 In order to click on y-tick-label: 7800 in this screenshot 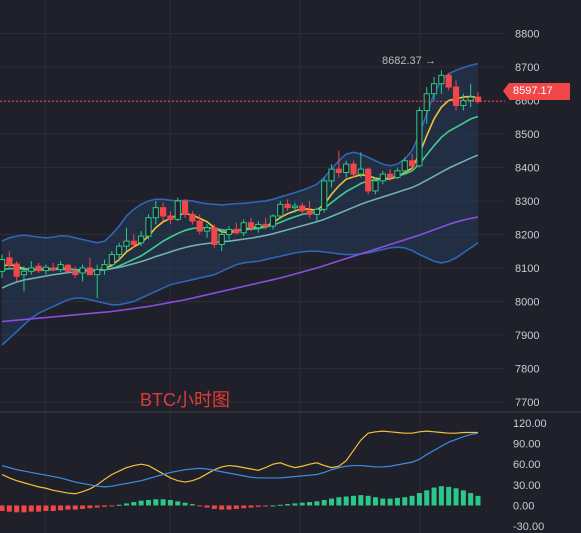, I will do `click(527, 369)`.